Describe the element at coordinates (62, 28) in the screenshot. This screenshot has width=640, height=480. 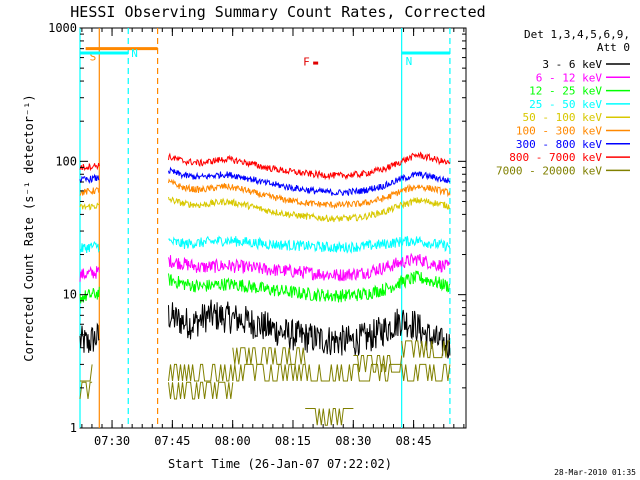
I see `y-tick-label: 1000` at that location.